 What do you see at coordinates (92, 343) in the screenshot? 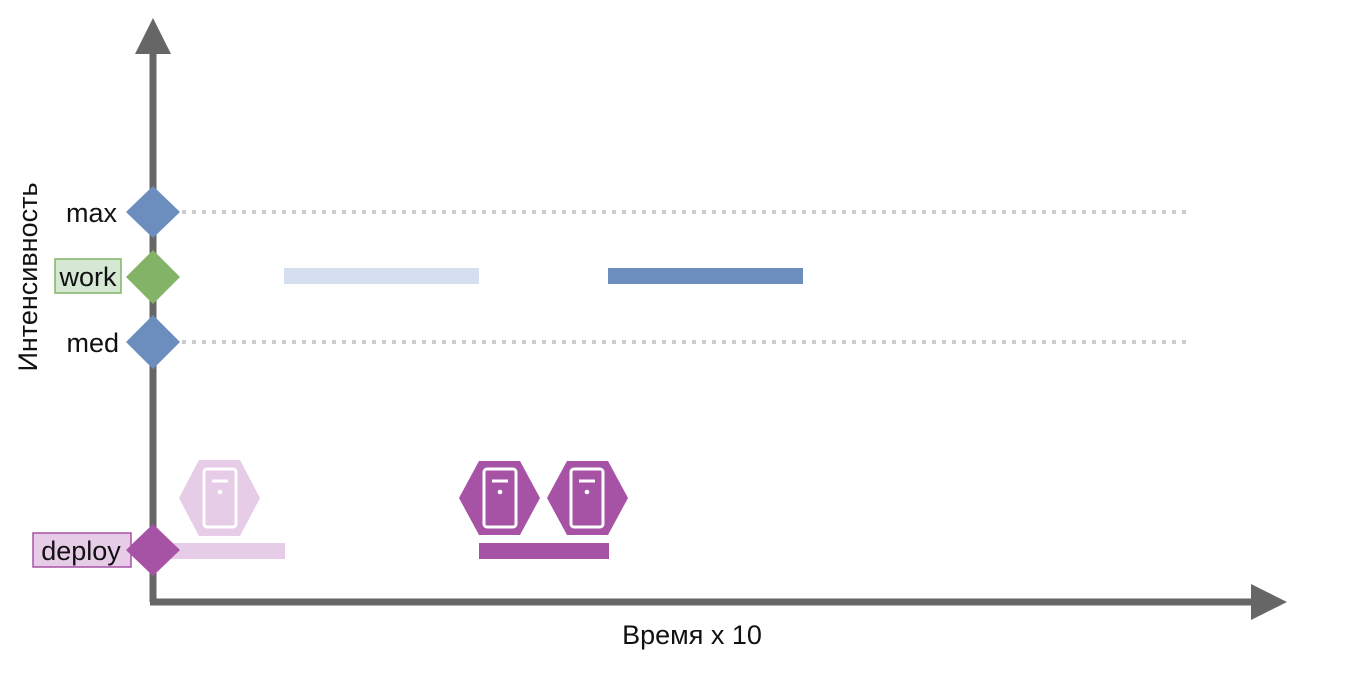
I see `med-label: med` at bounding box center [92, 343].